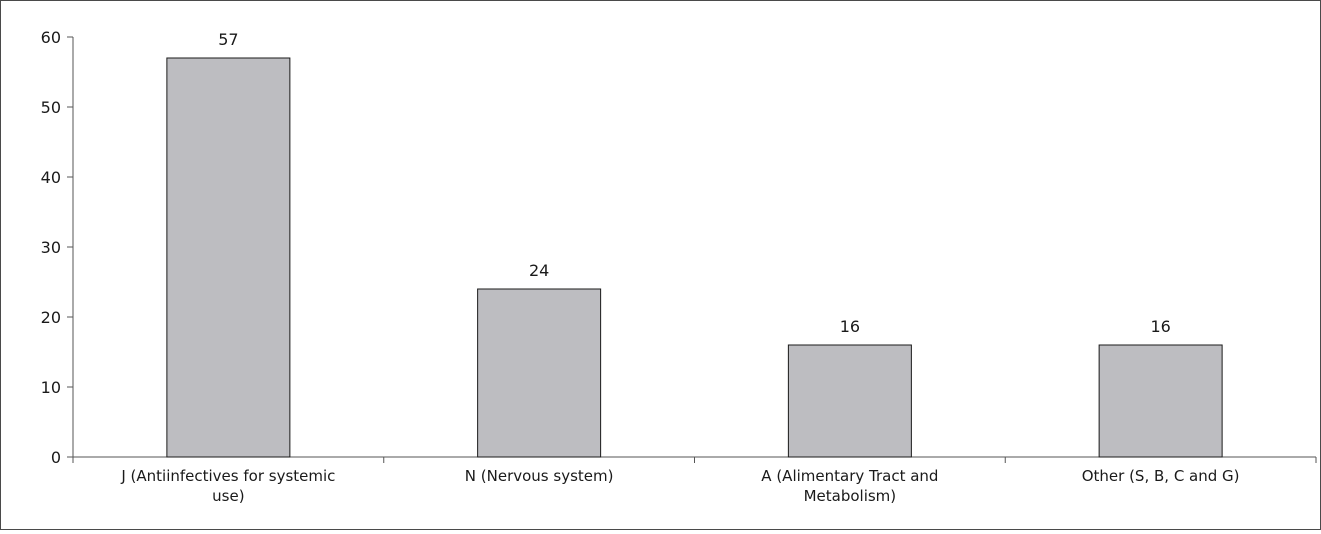  Describe the element at coordinates (227, 486) in the screenshot. I see `category-label: J (Antiinfectives for systemic use)` at that location.